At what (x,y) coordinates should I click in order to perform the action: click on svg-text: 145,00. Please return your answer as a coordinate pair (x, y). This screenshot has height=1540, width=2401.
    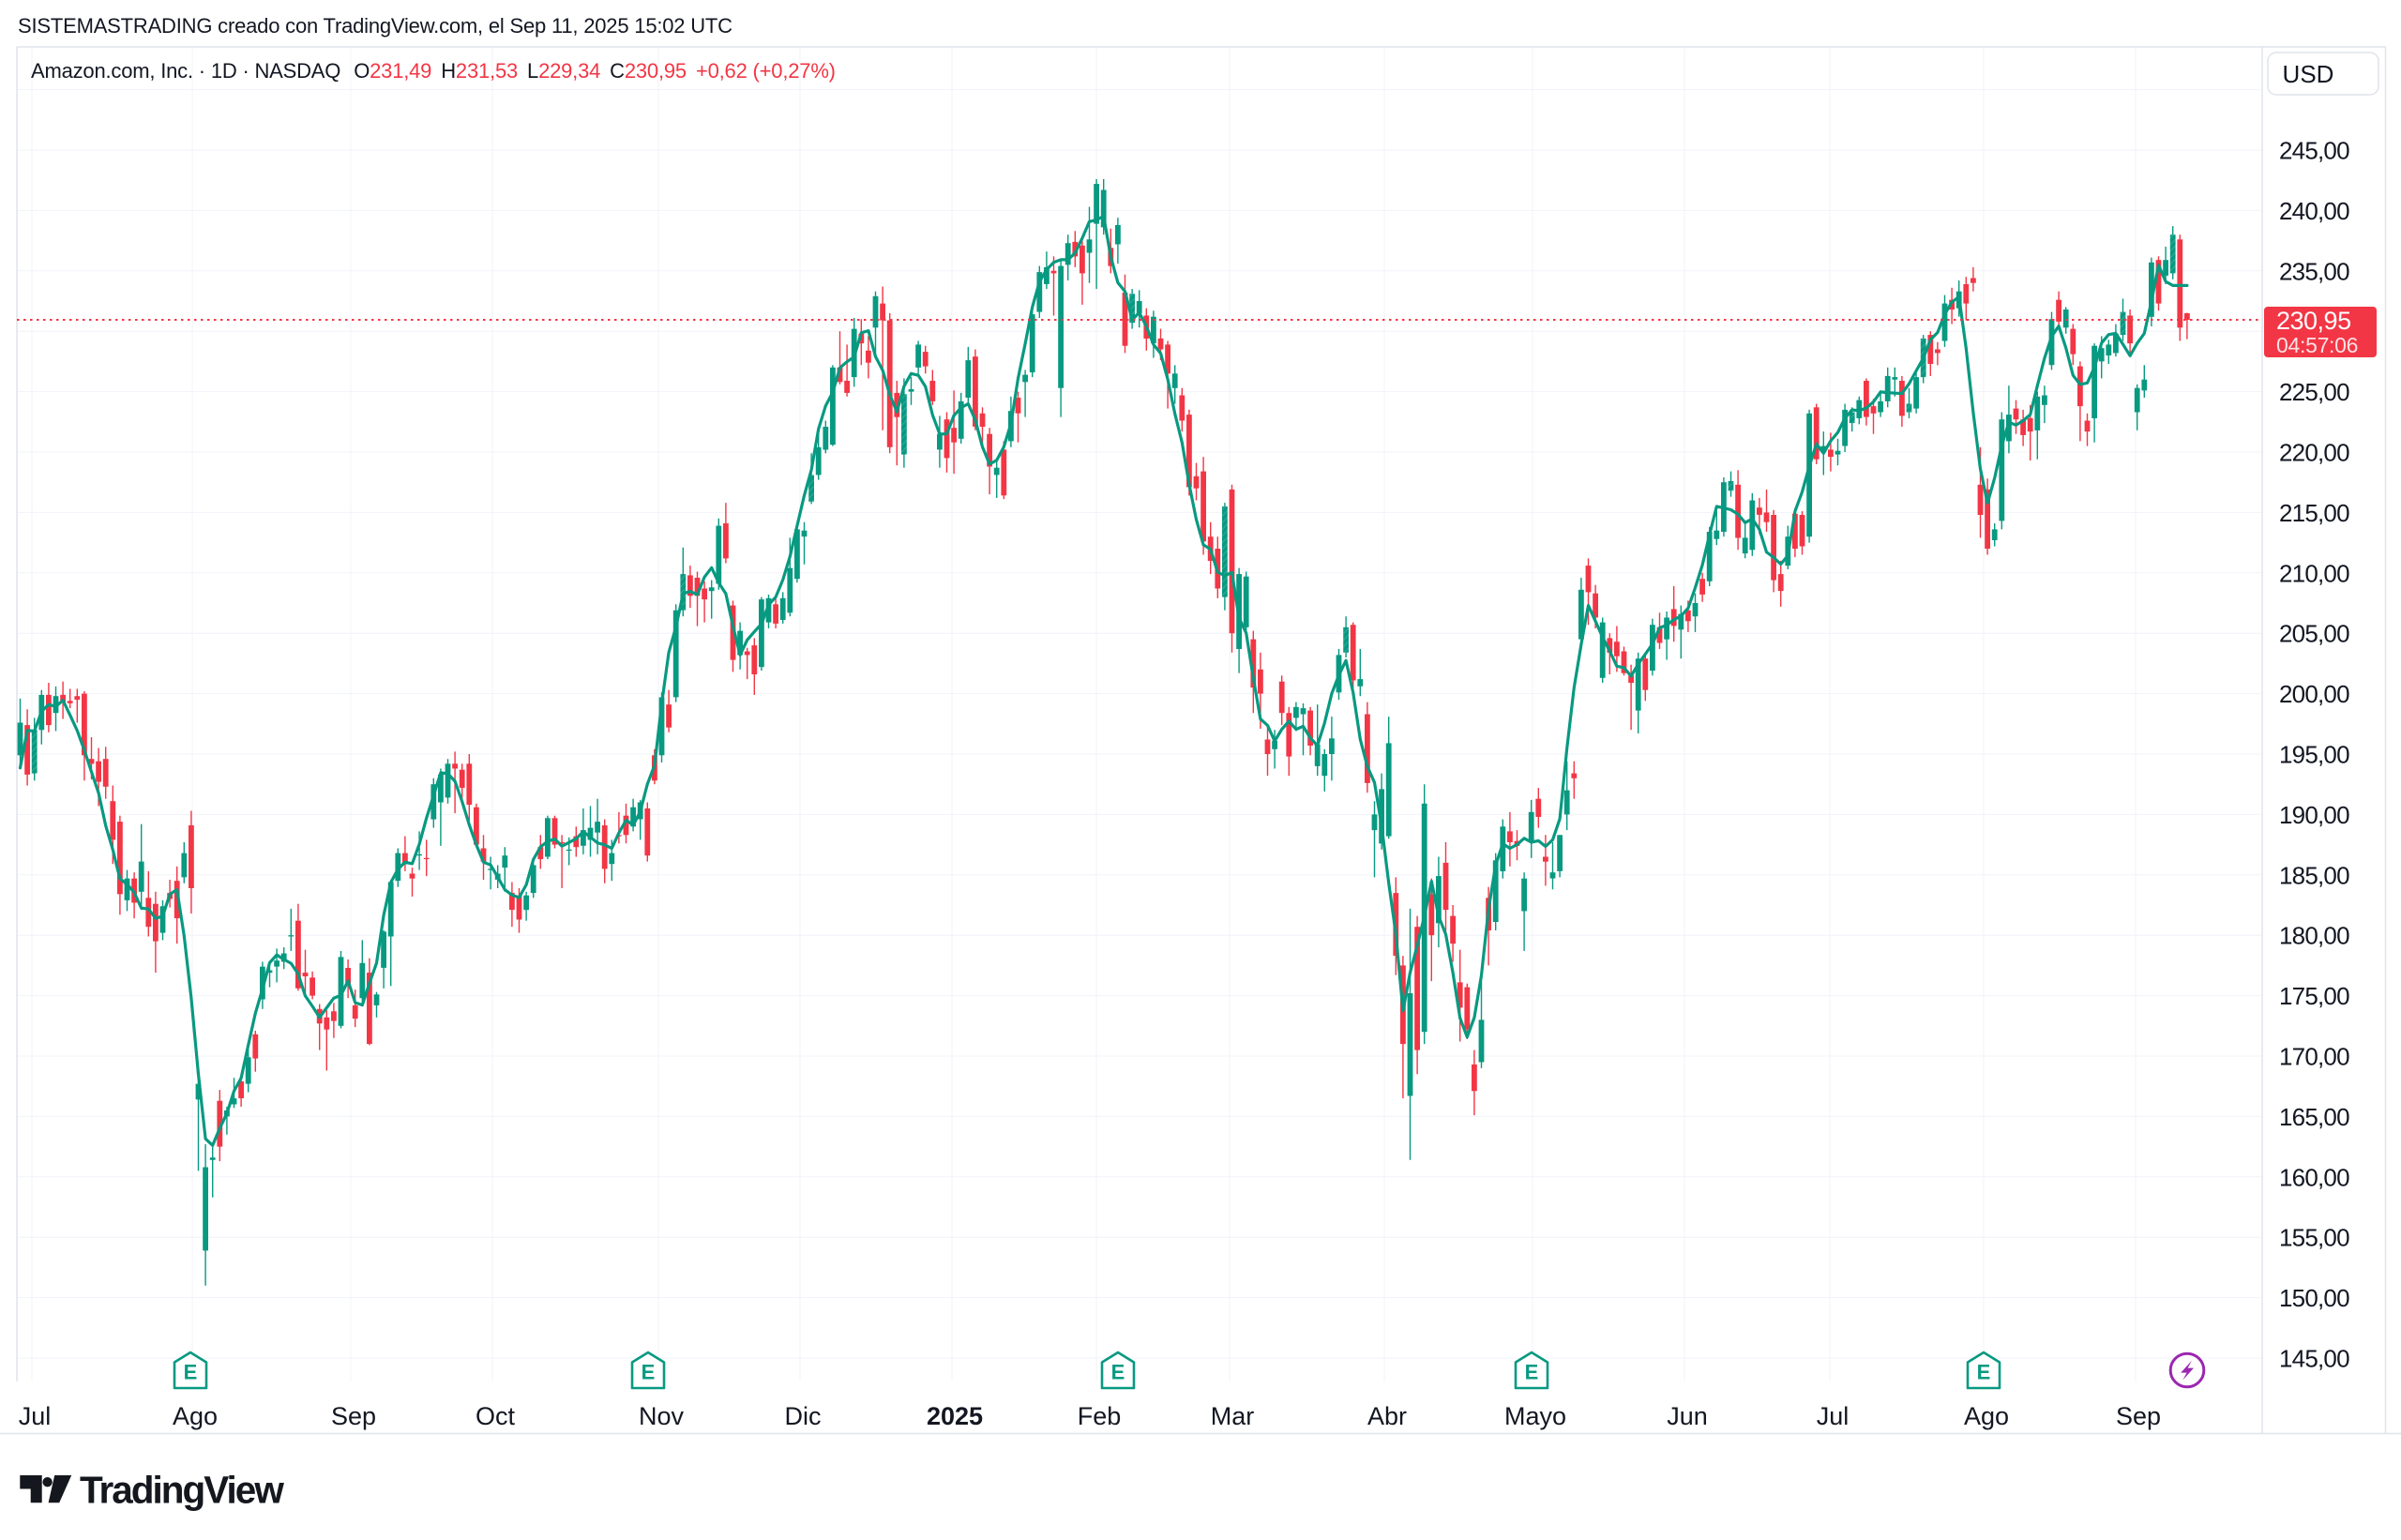
    Looking at the image, I should click on (2314, 1359).